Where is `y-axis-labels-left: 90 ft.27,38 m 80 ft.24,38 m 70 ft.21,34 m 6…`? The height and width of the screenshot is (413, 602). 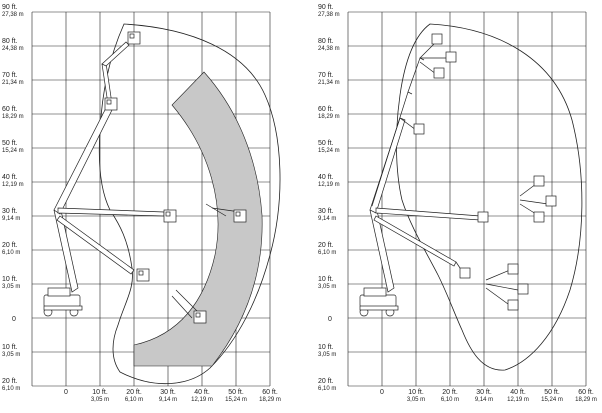 y-axis-labels-left: 90 ft.27,38 m 80 ft.24,38 m 70 ft.21,34 m 6… is located at coordinates (13, 198).